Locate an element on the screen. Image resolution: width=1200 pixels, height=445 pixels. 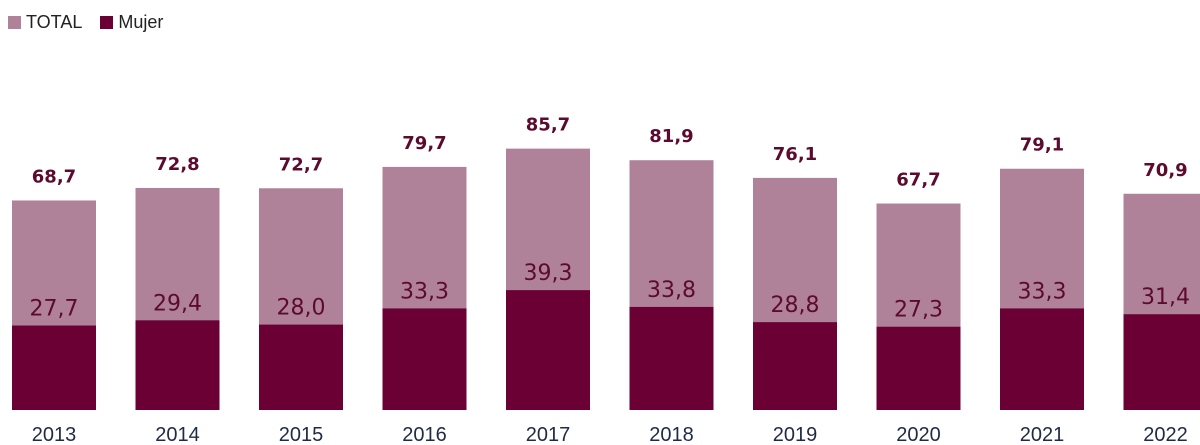
bar-mujer-2019 is located at coordinates (795, 366).